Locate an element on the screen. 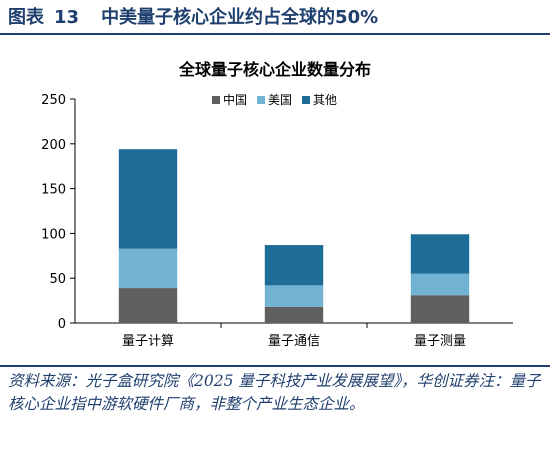 The height and width of the screenshot is (464, 550). y-tick-label: 150 is located at coordinates (53, 190).